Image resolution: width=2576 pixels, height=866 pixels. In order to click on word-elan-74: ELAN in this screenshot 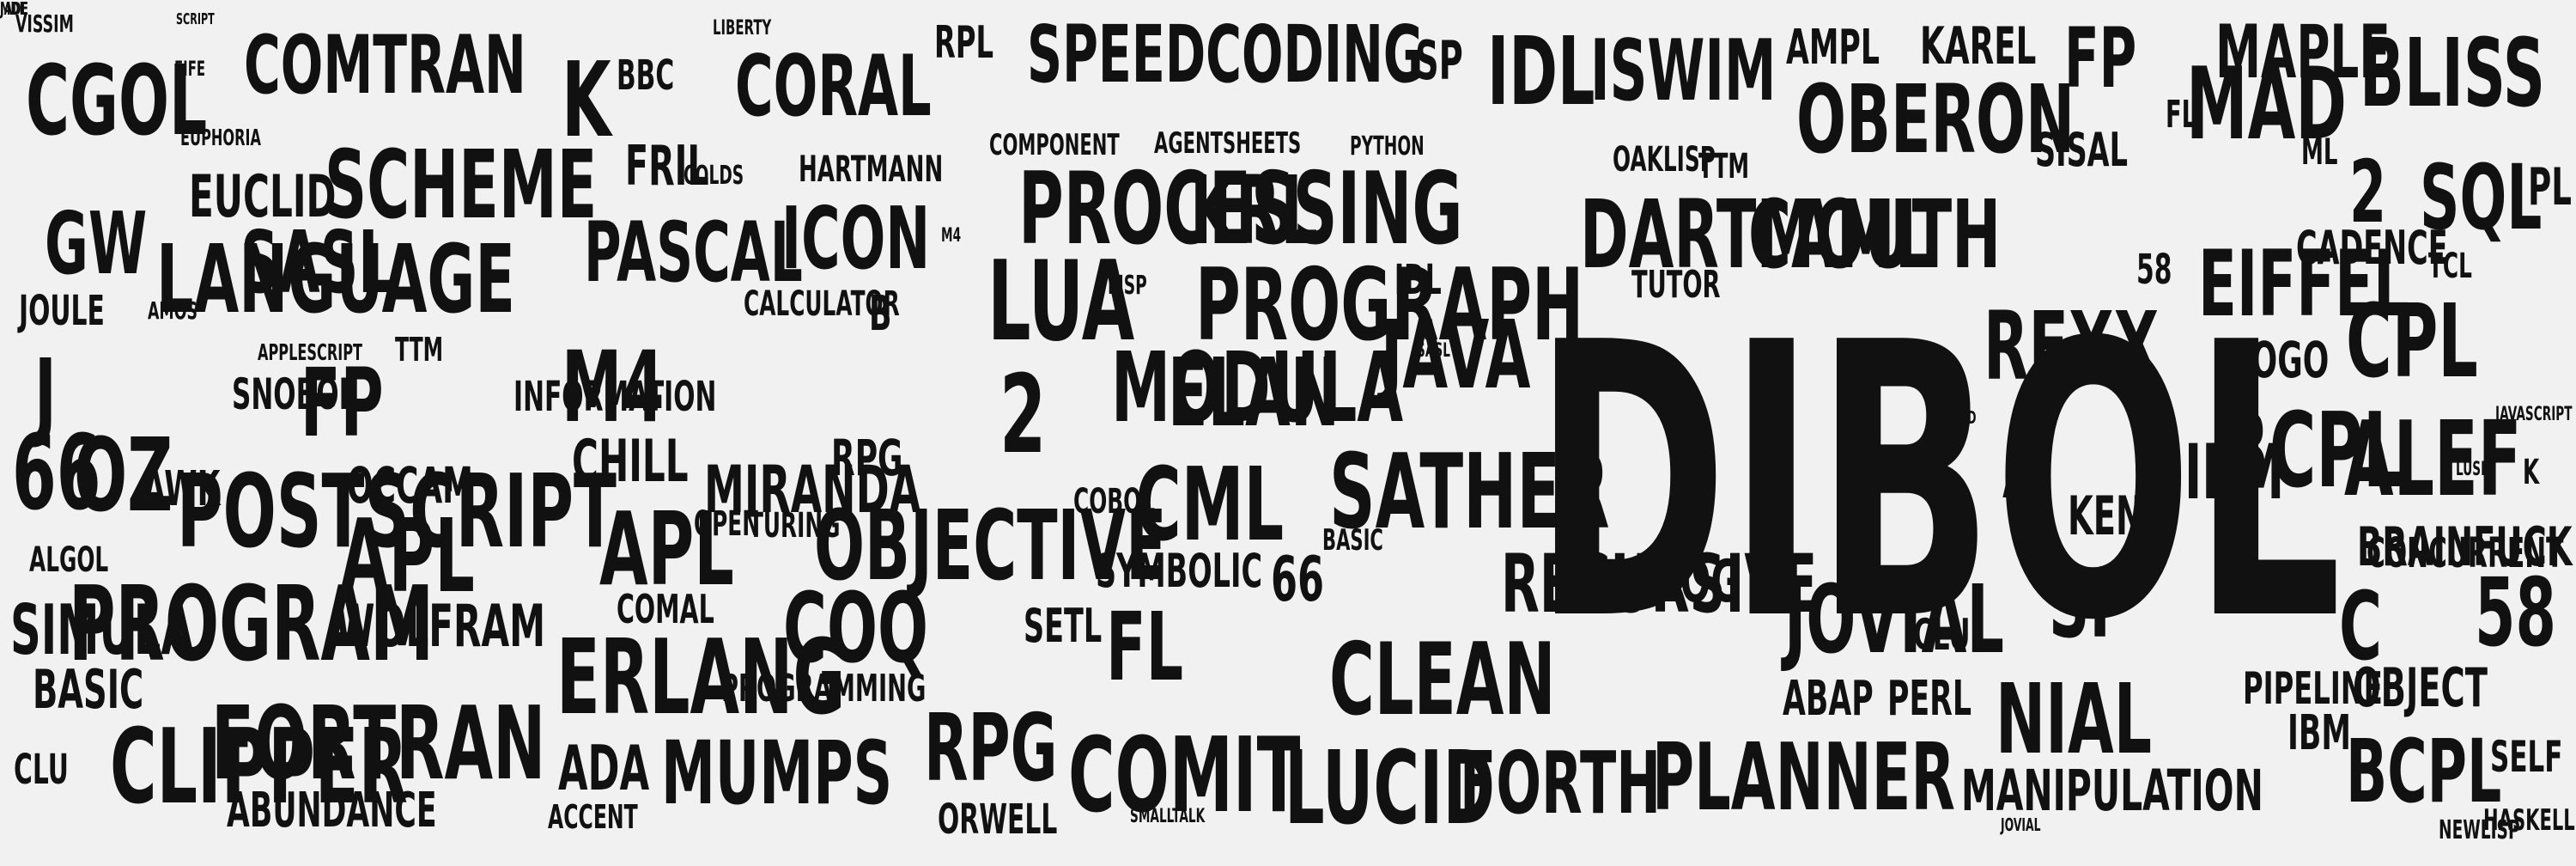, I will do `click(1254, 393)`.